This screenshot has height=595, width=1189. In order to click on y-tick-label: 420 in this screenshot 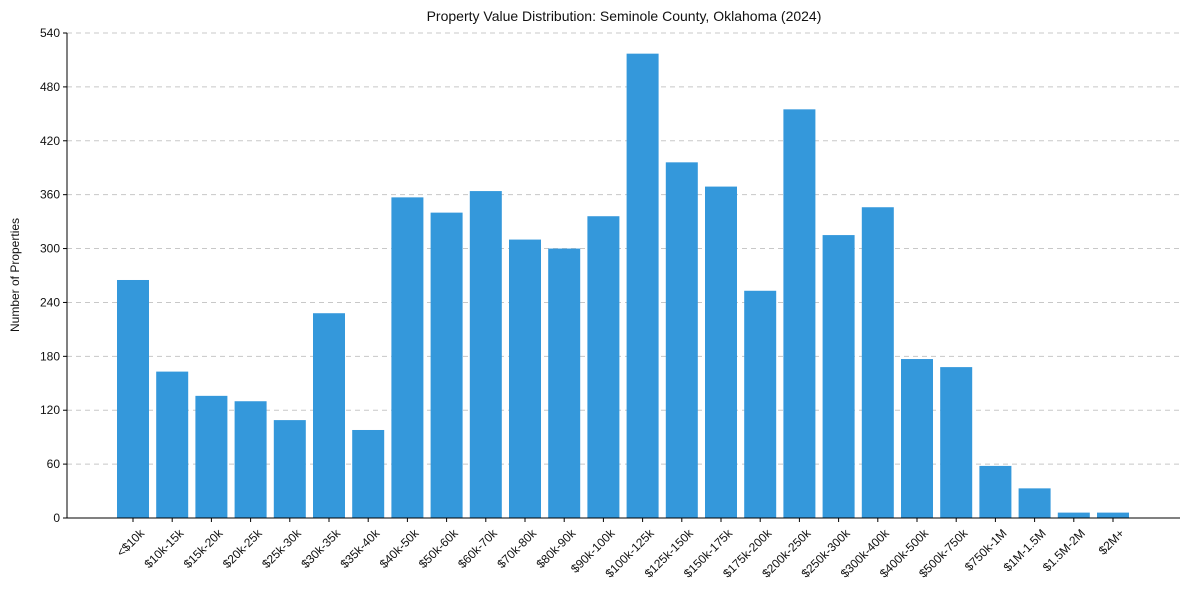, I will do `click(50, 141)`.